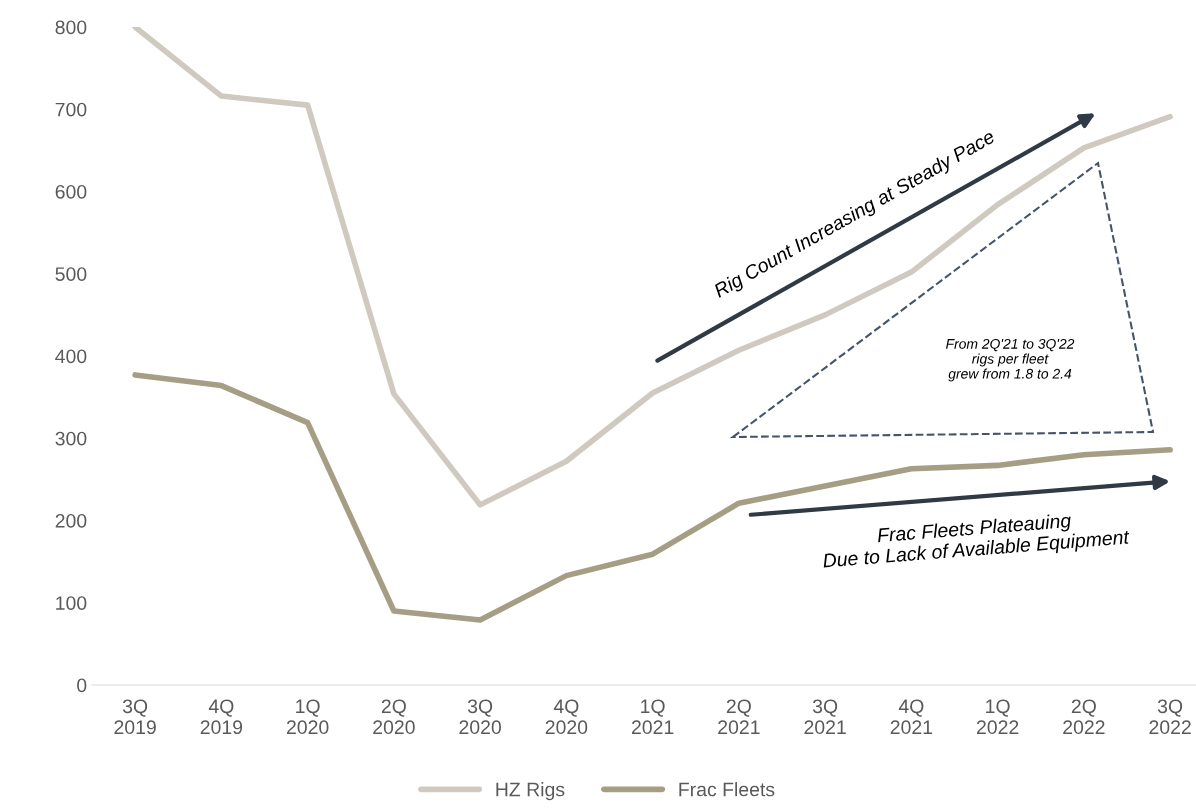 The height and width of the screenshot is (808, 1196). Describe the element at coordinates (652, 717) in the screenshot. I see `x-tick-label: 1Q 2021` at that location.